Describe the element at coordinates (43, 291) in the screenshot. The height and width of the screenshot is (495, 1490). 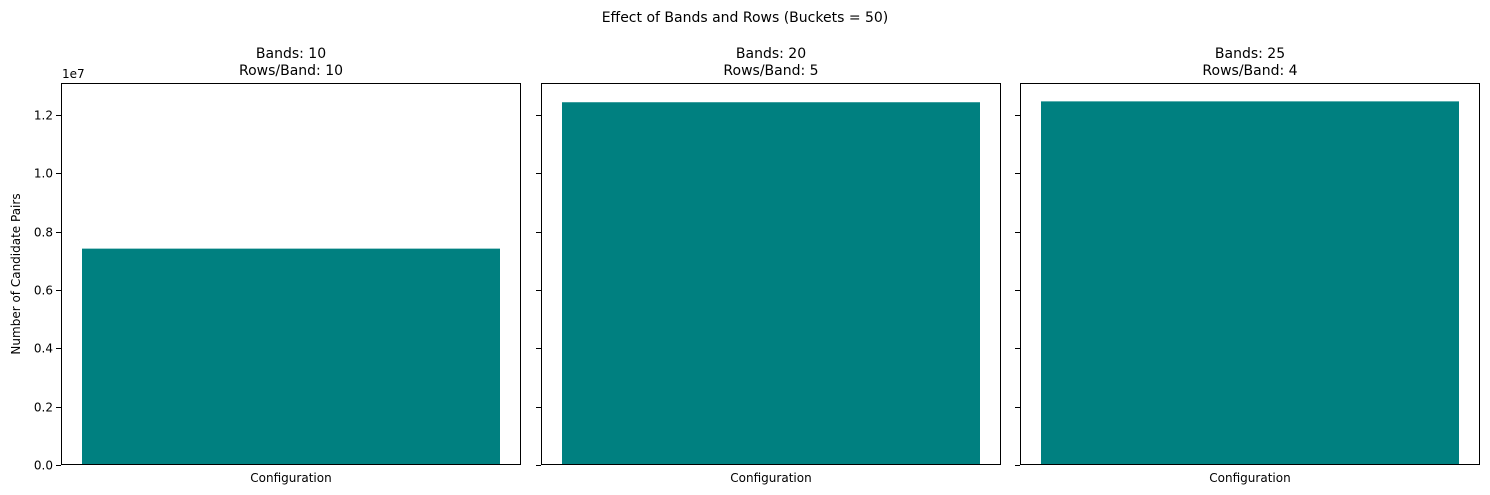
I see `subplot-1-ytick-label-3: 0.6` at that location.